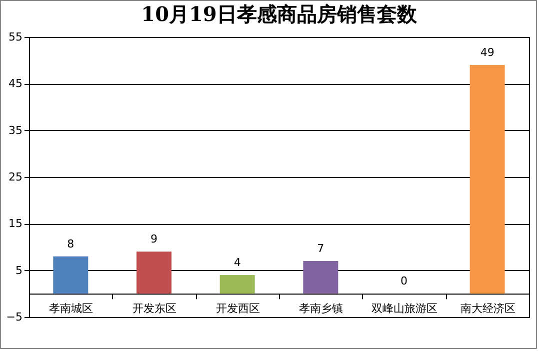 The image size is (539, 351). What do you see at coordinates (237, 262) in the screenshot?
I see `data-label: 4` at bounding box center [237, 262].